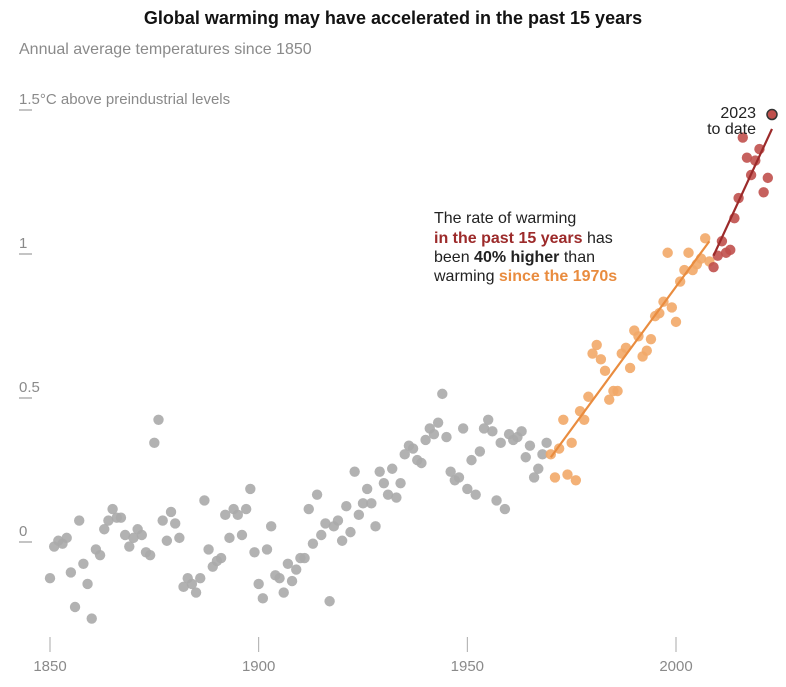 Image resolution: width=786 pixels, height=687 pixels. Describe the element at coordinates (523, 238) in the screenshot. I see `rate-annotation-line2: in the past 15 years has` at that location.